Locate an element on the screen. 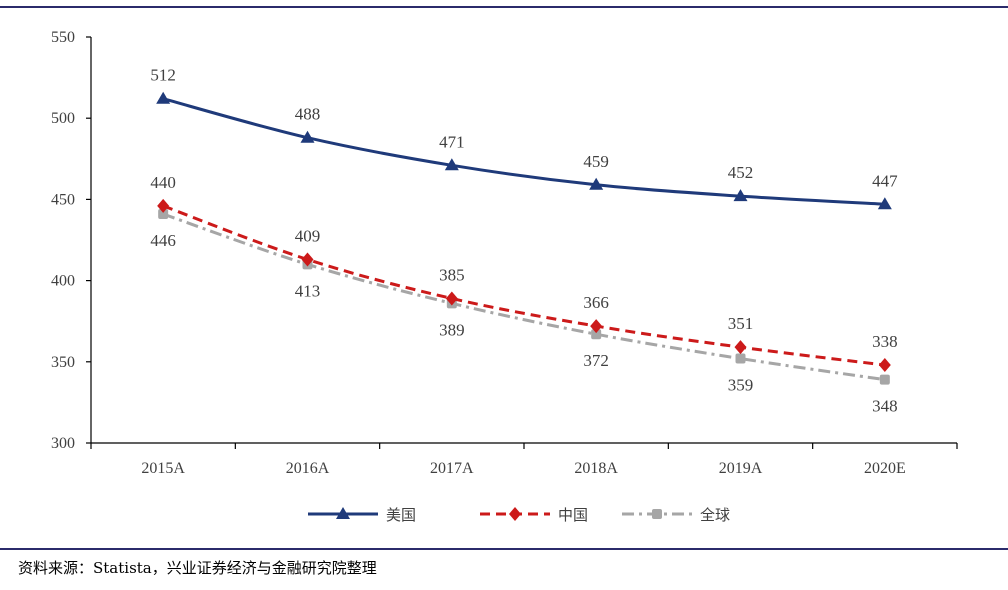  x-tick-label: 2020E is located at coordinates (885, 468).